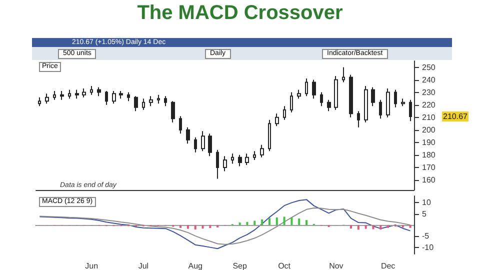 The height and width of the screenshot is (270, 480). What do you see at coordinates (429, 129) in the screenshot?
I see `y-tick-label: 200` at bounding box center [429, 129].